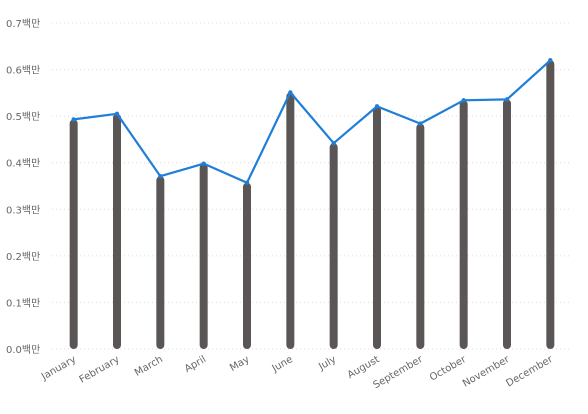  Describe the element at coordinates (463, 100) in the screenshot. I see `line-point-october` at that location.